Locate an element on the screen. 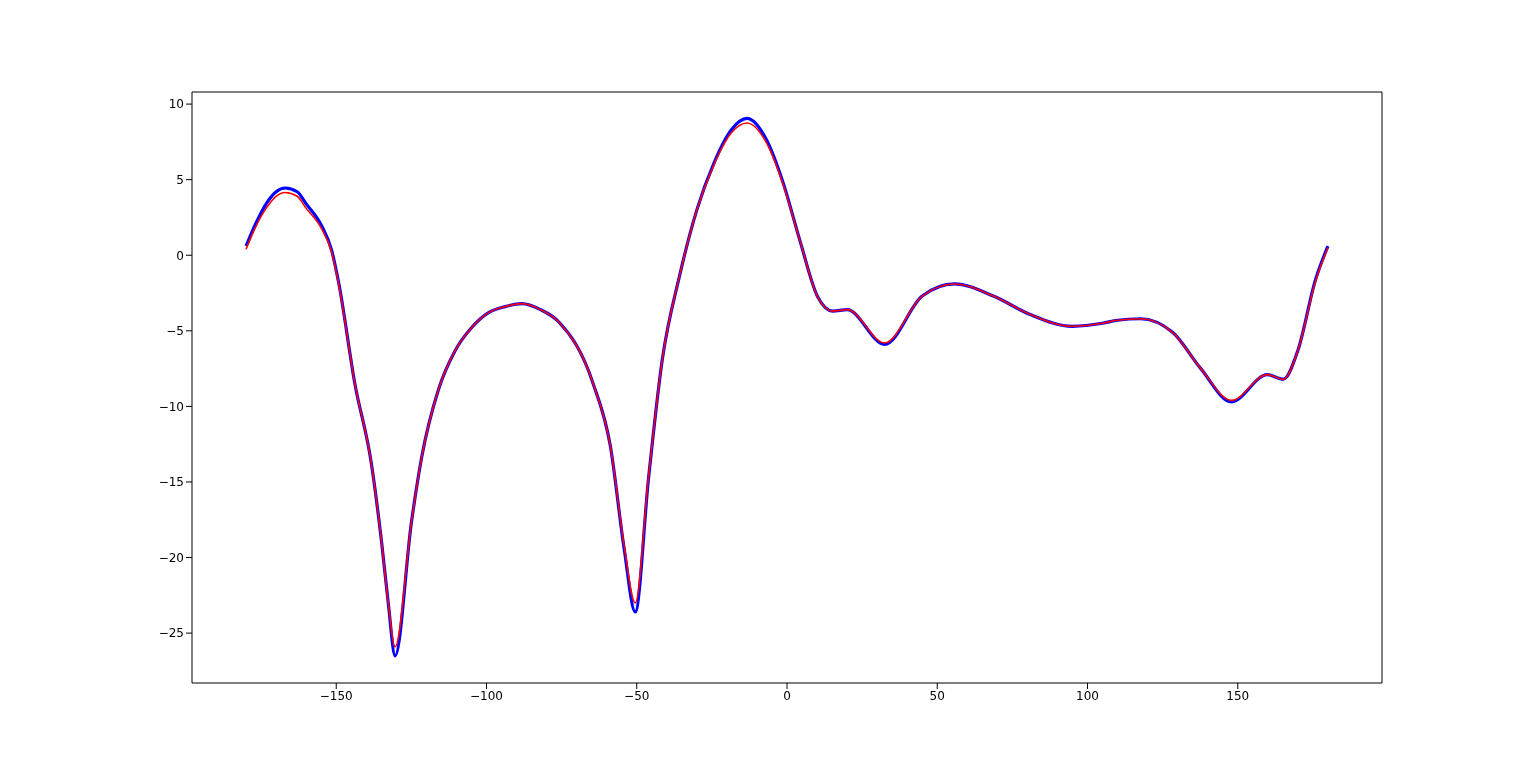  x-tick-label: −100 is located at coordinates (486, 695).